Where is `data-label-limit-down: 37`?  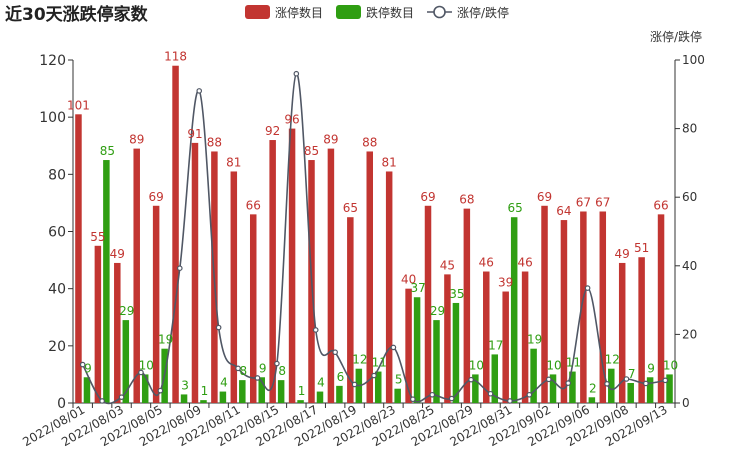 data-label-limit-down: 37 is located at coordinates (417, 288).